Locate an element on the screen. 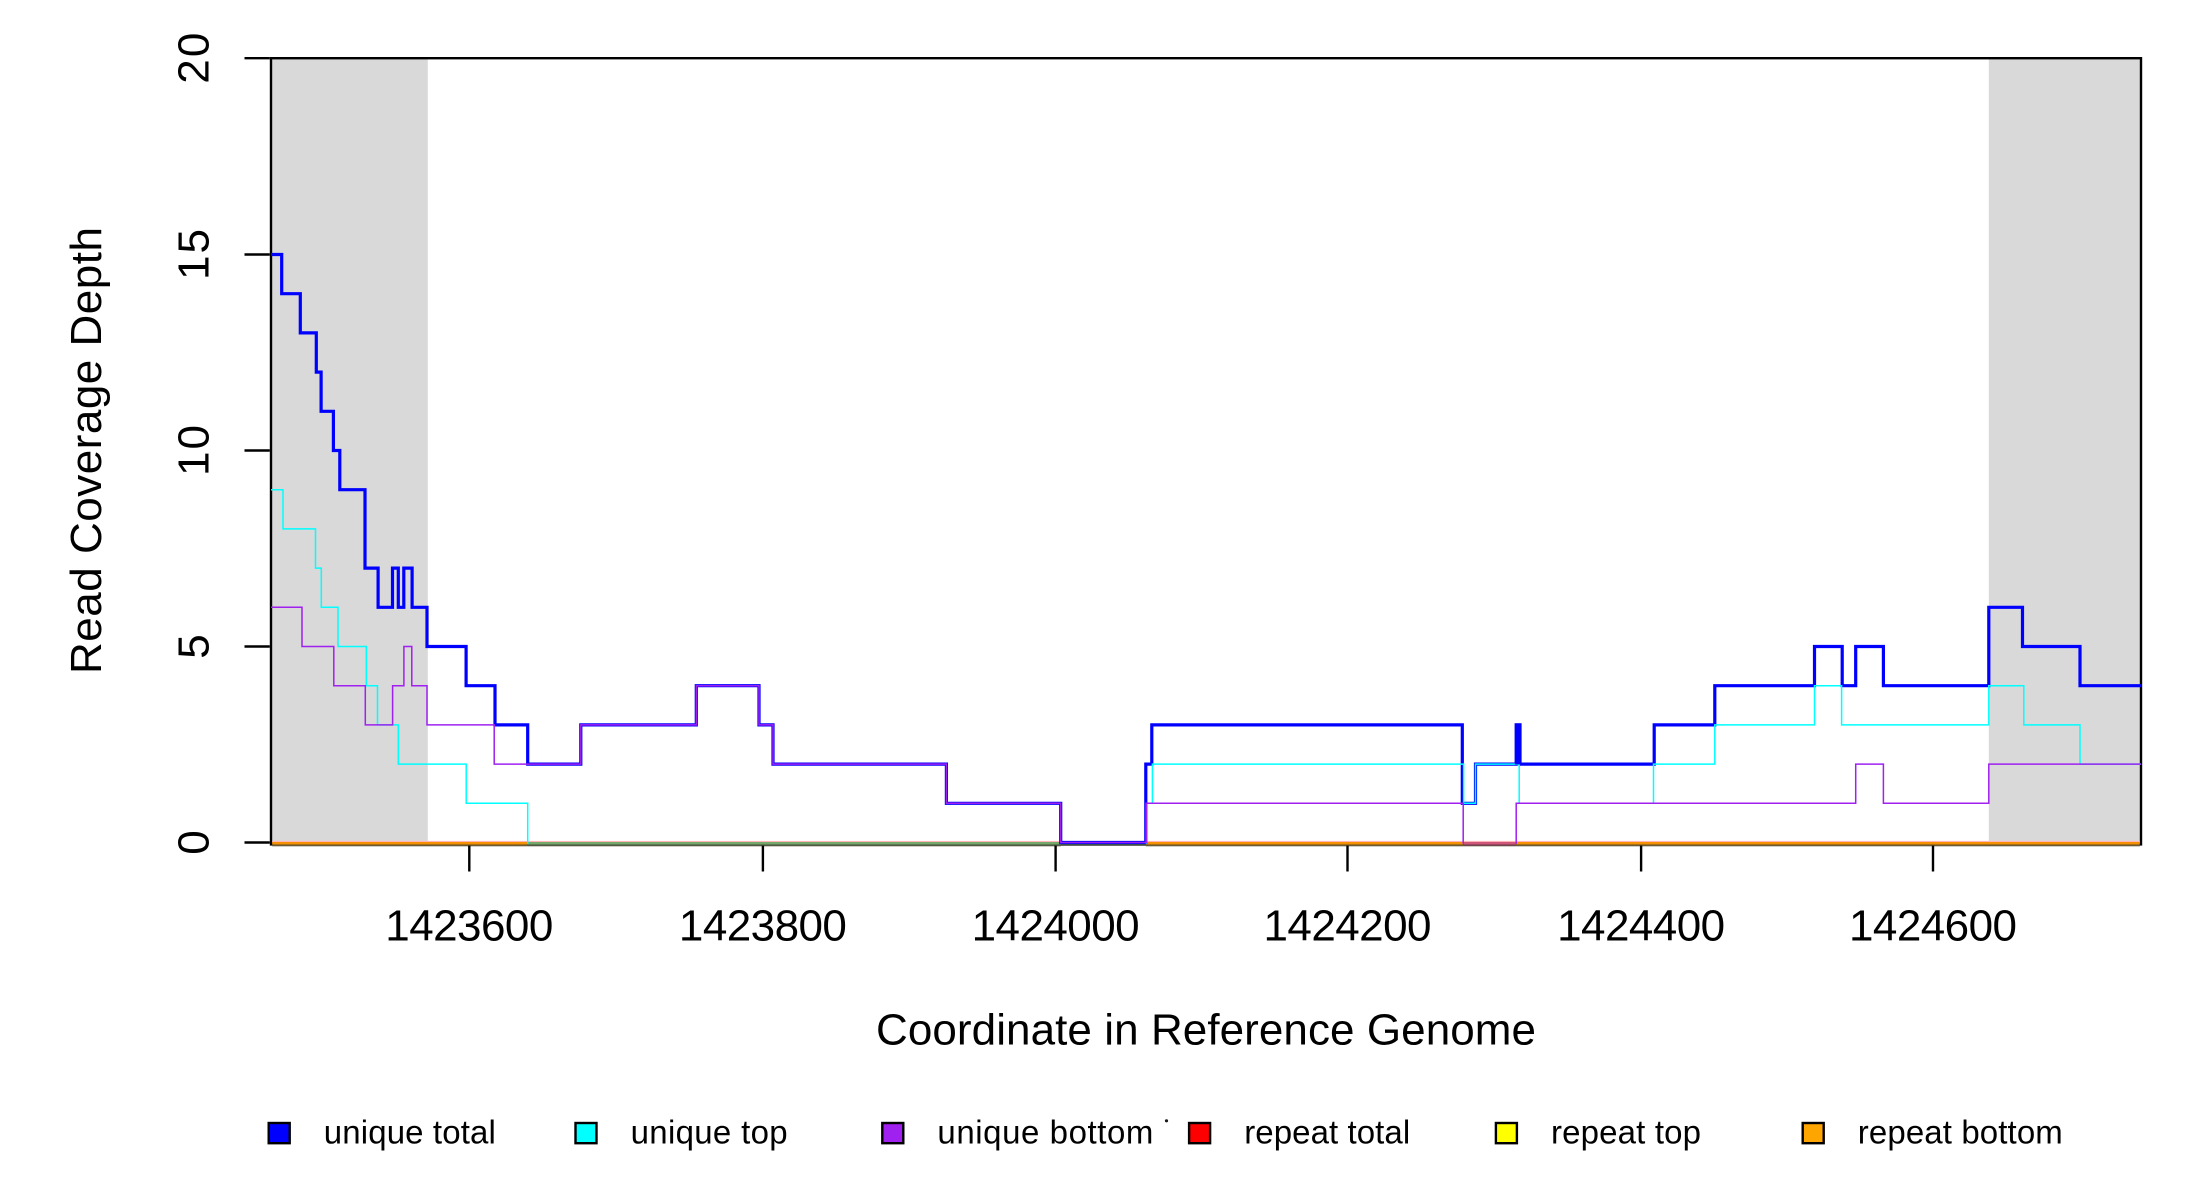 The width and height of the screenshot is (2200, 1200). svg-text: repeat bottom is located at coordinates (1960, 1132).